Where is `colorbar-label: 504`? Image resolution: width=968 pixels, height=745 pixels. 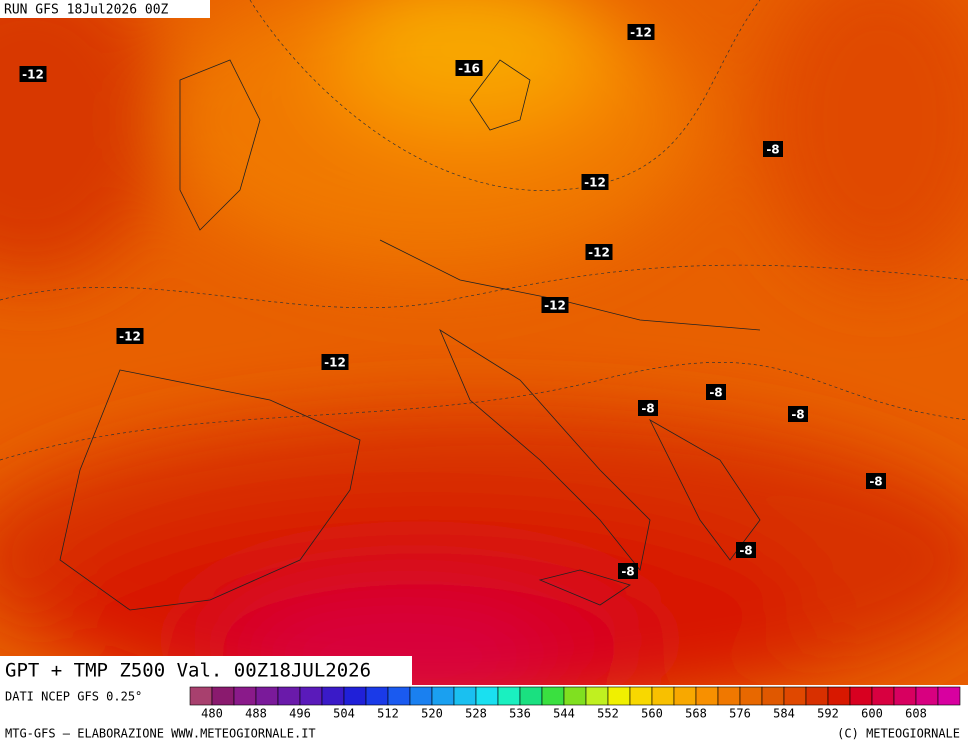
colorbar-label: 504 is located at coordinates (344, 714).